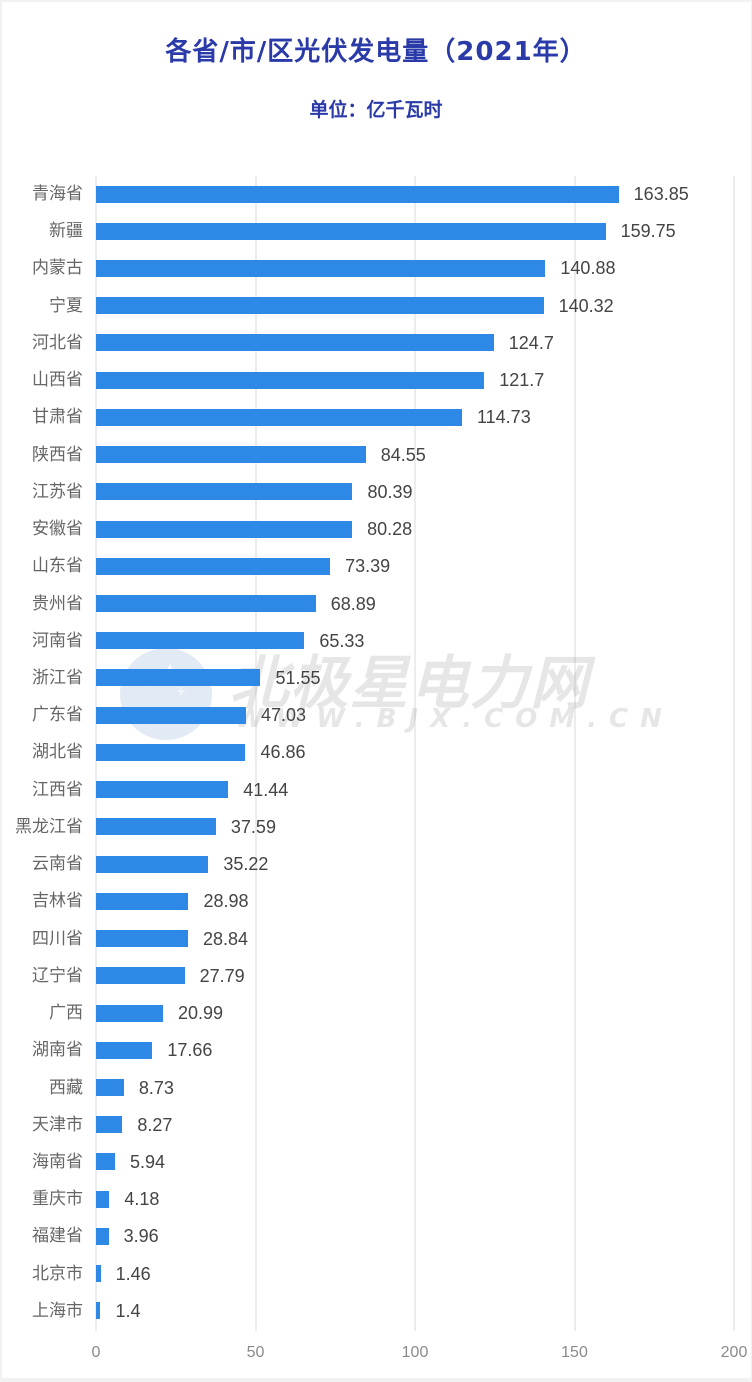 The image size is (752, 1382). What do you see at coordinates (283, 752) in the screenshot?
I see `value-label: 46.86` at bounding box center [283, 752].